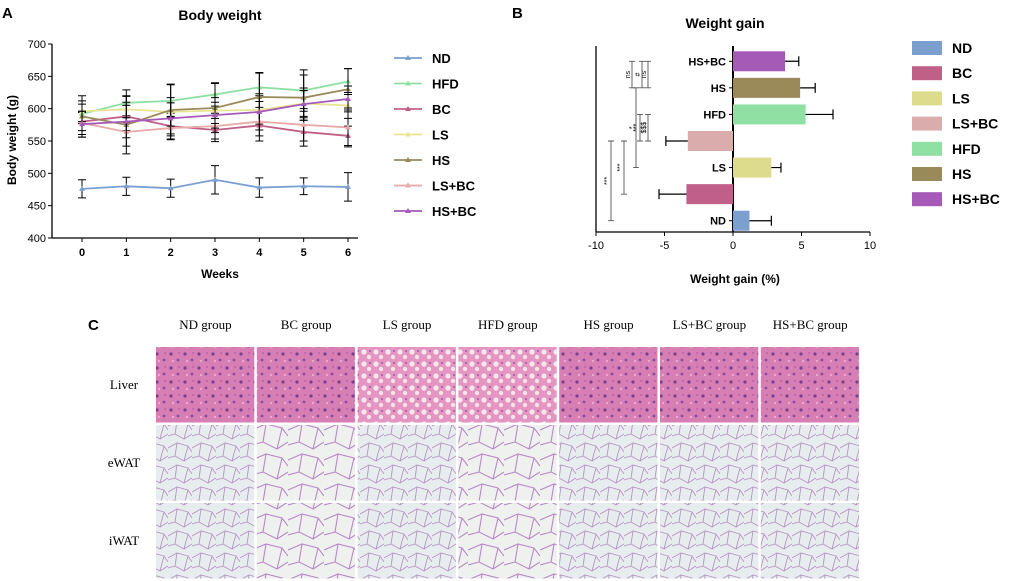 Image resolution: width=1021 pixels, height=581 pixels. Describe the element at coordinates (714, 115) in the screenshot. I see `category-label-HFD: HFD` at that location.